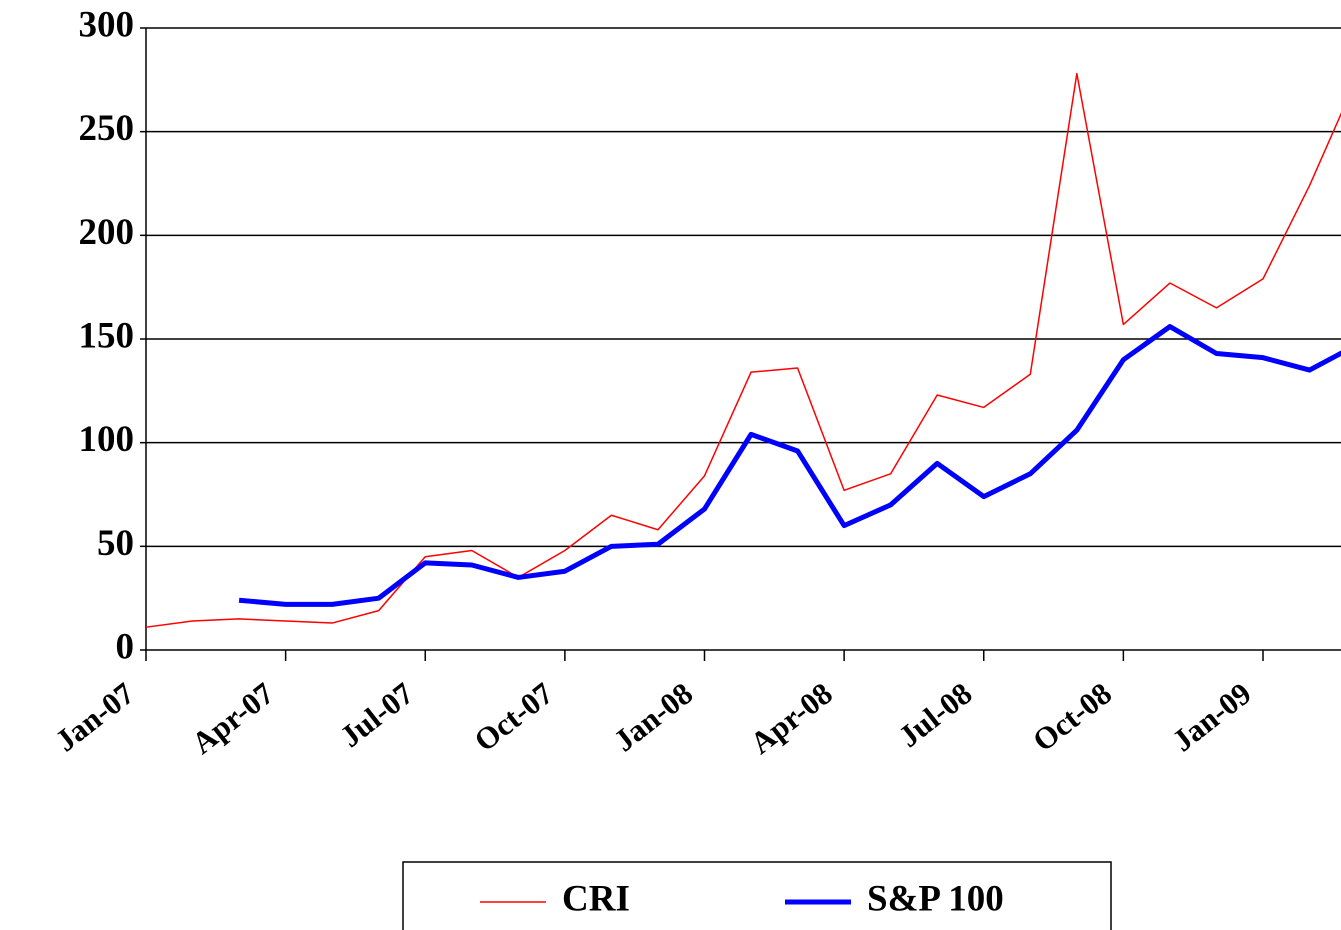 This screenshot has height=930, width=1341. I want to click on x-tick-label: Jan-08, so click(653, 717).